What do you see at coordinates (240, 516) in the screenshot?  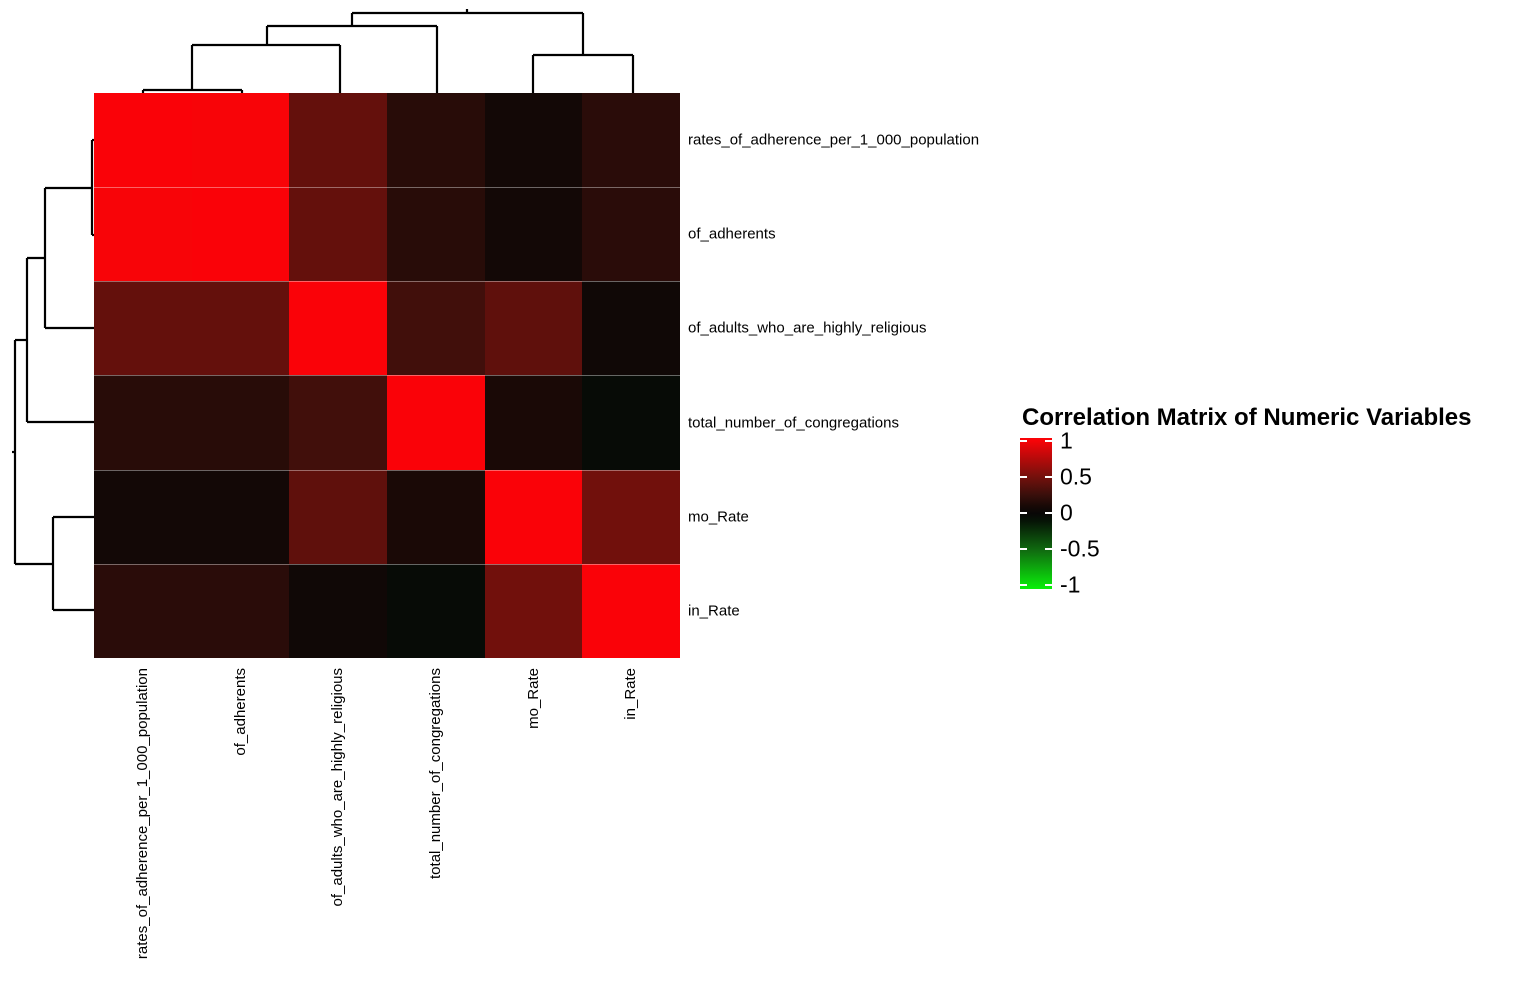 I see `heatmap-cell-r5c2` at bounding box center [240, 516].